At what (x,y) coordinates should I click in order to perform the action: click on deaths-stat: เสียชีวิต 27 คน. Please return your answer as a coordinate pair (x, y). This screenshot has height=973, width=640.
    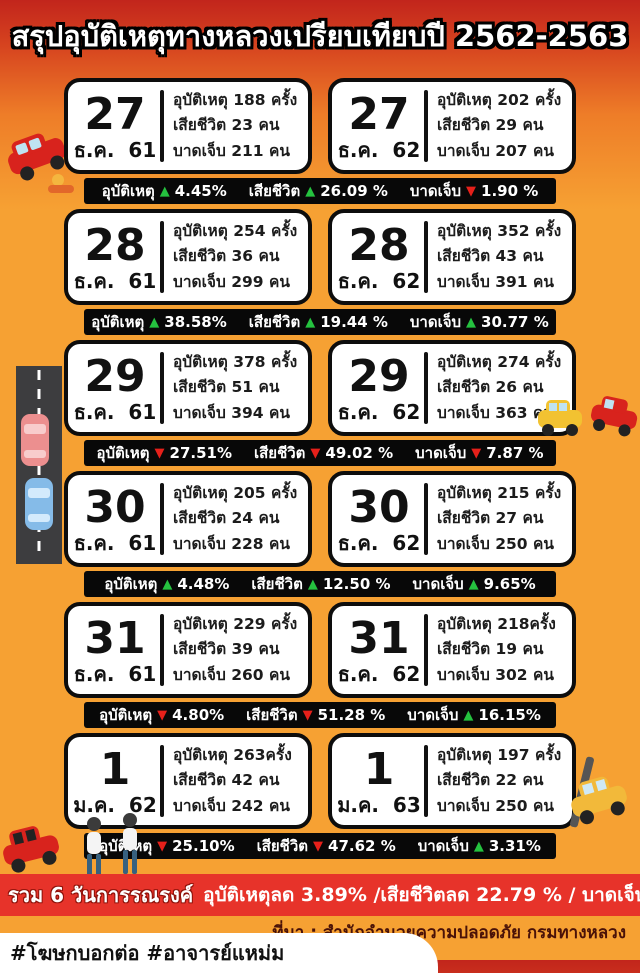
    Looking at the image, I should click on (490, 518).